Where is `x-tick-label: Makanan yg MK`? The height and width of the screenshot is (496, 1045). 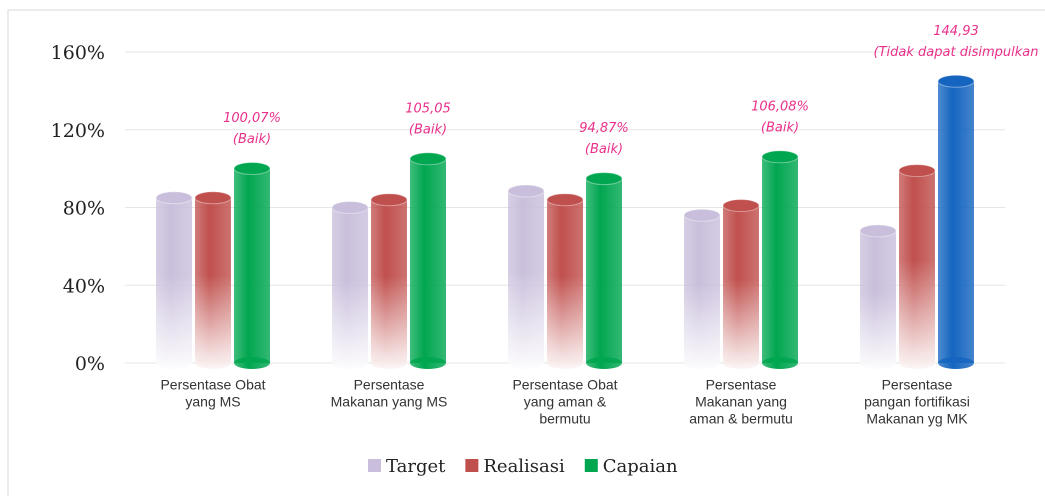 x-tick-label: Makanan yg MK is located at coordinates (917, 419).